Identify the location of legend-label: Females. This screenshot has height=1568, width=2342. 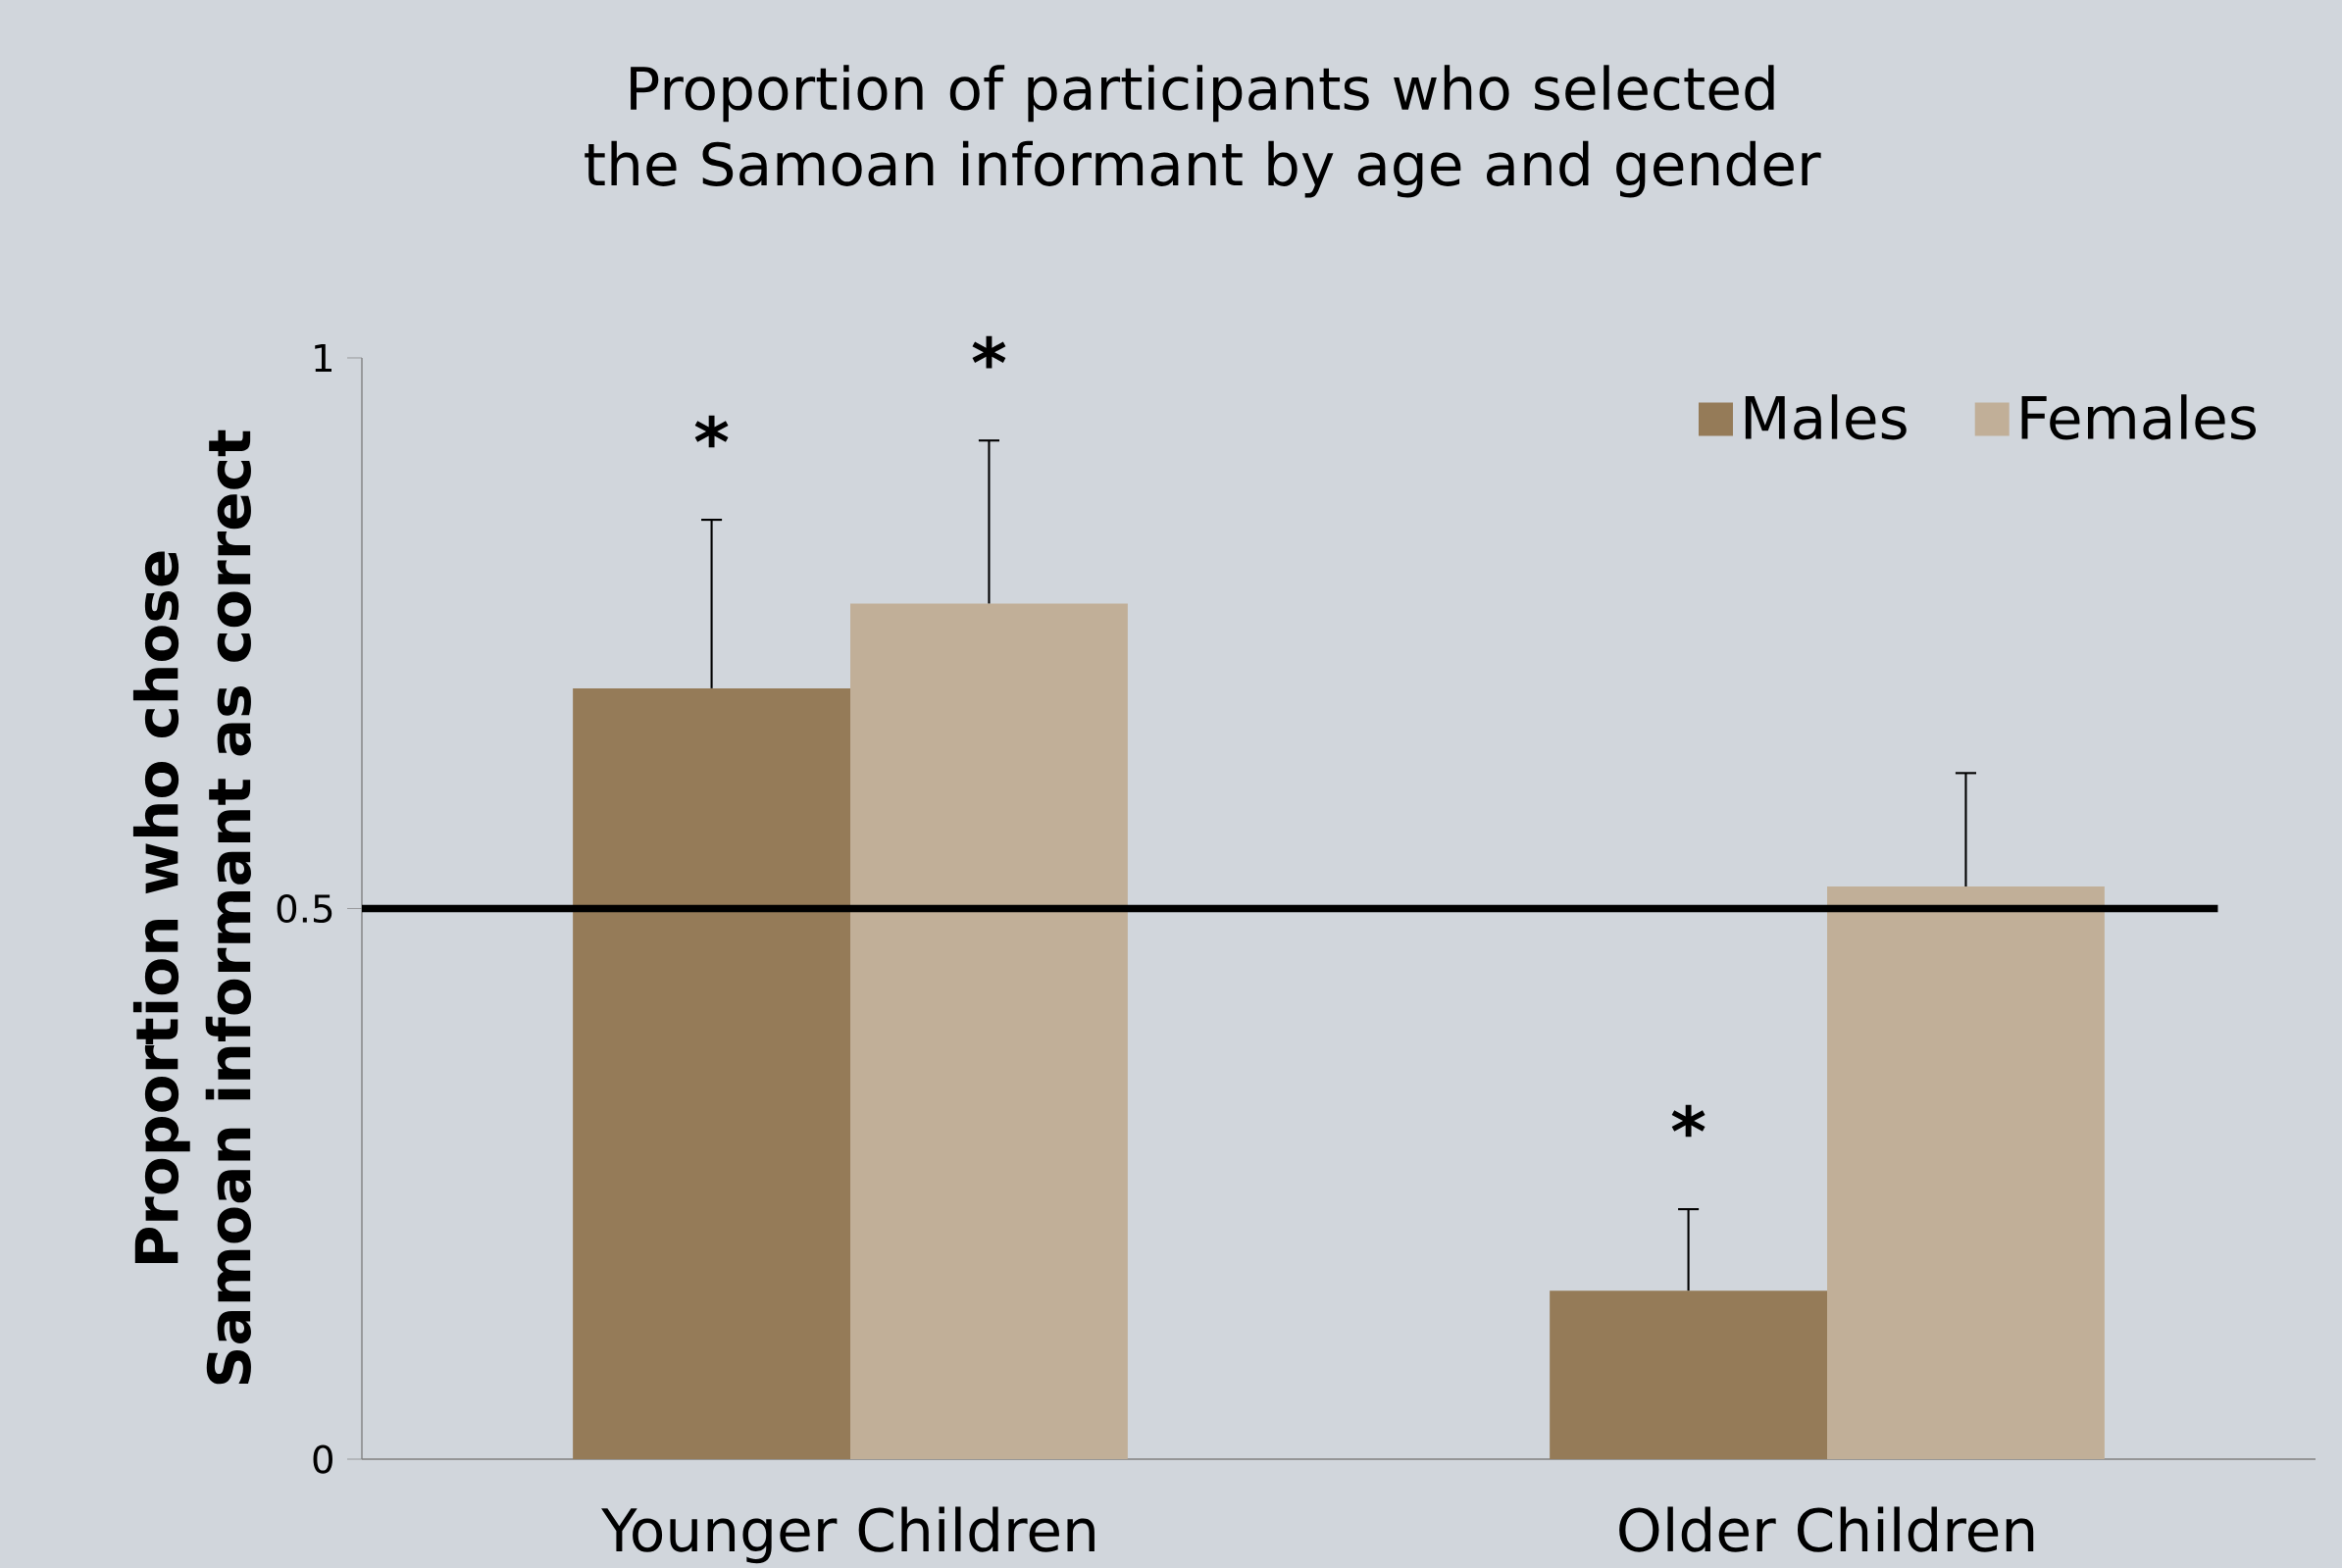
(2139, 417).